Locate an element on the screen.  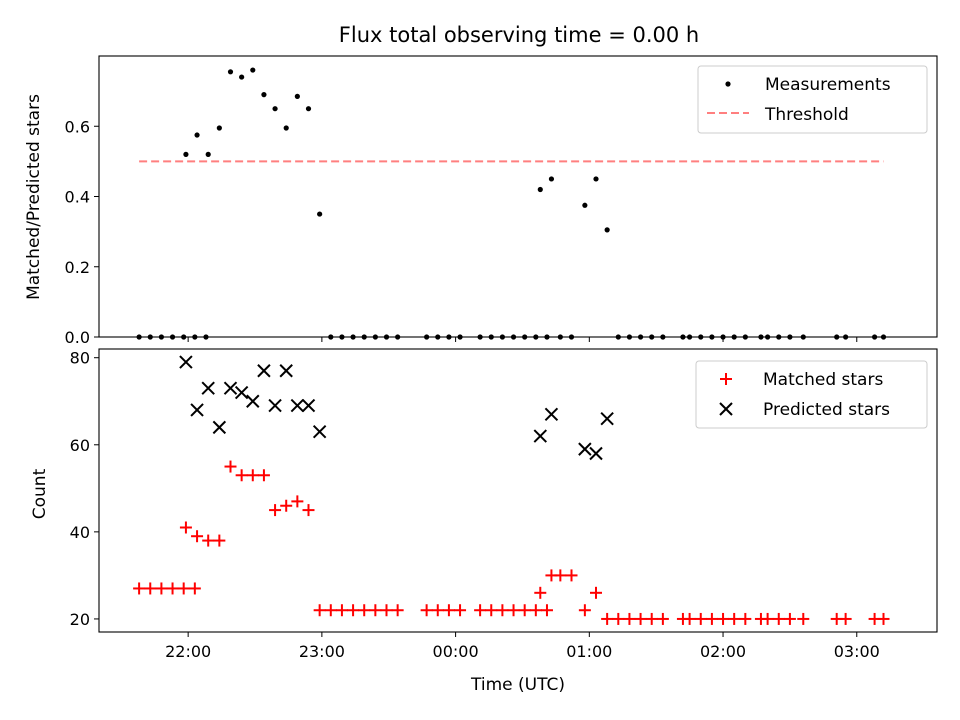
legend-predicted-marker is located at coordinates (726, 409).